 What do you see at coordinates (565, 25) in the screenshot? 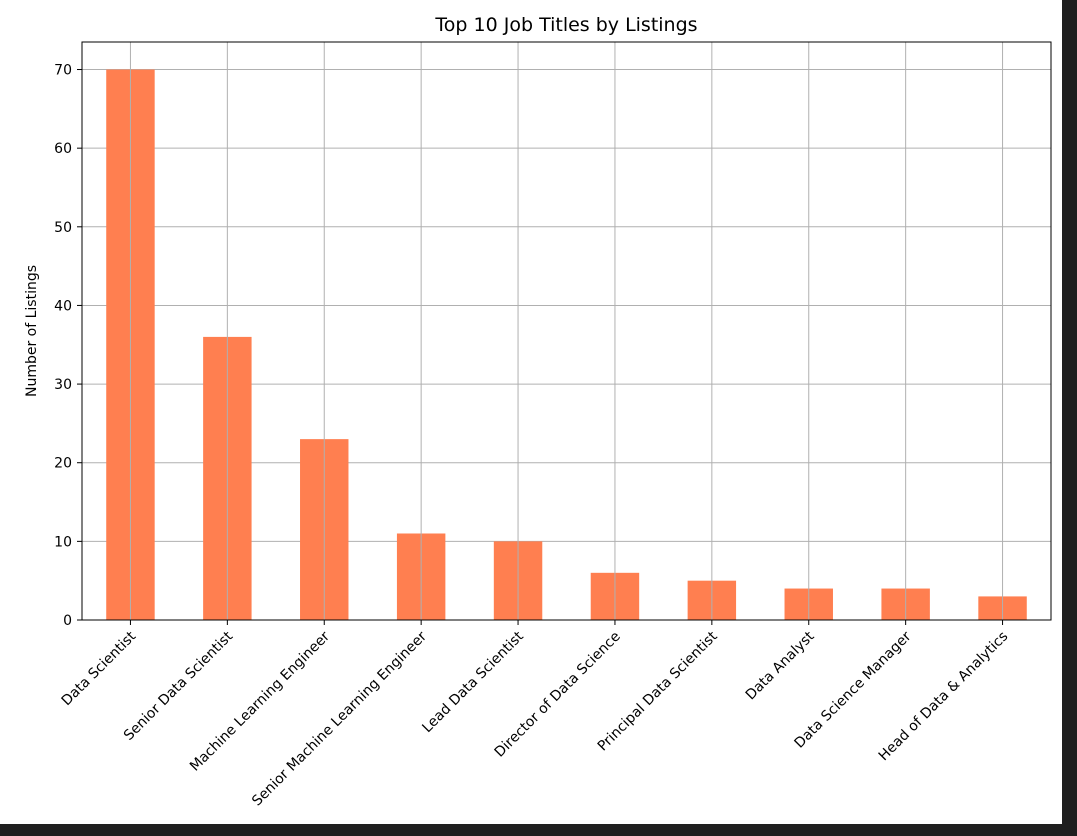
I see `chart-title: Top 10 Job Titles by Listings` at bounding box center [565, 25].